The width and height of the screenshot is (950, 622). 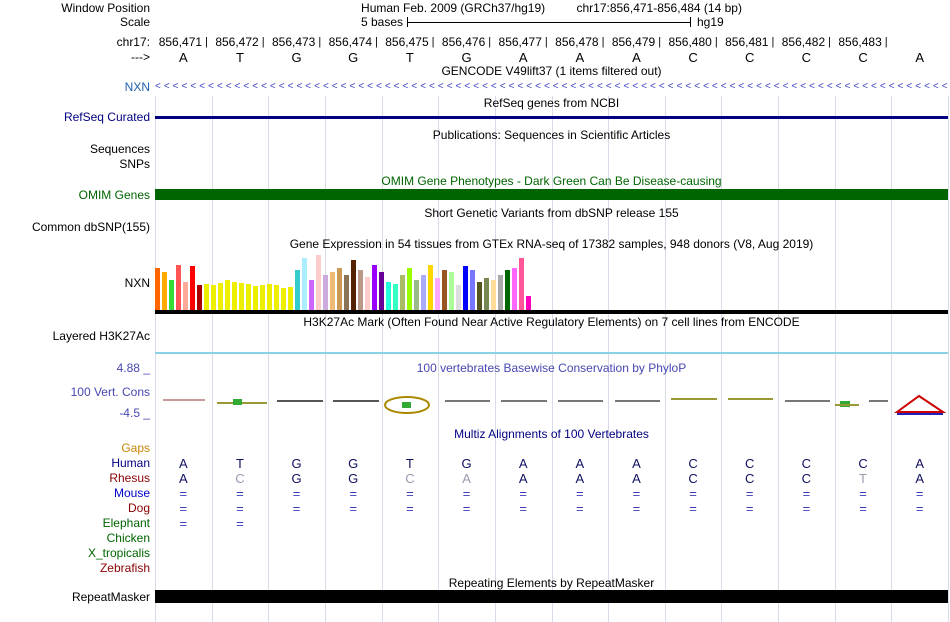 I want to click on multiz-row-elephant: = =, so click(x=551, y=524).